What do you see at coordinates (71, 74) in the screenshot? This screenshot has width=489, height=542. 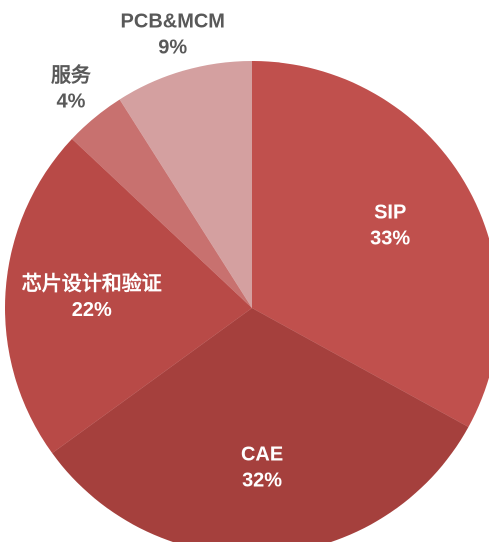 I see `slice-label: 服务` at bounding box center [71, 74].